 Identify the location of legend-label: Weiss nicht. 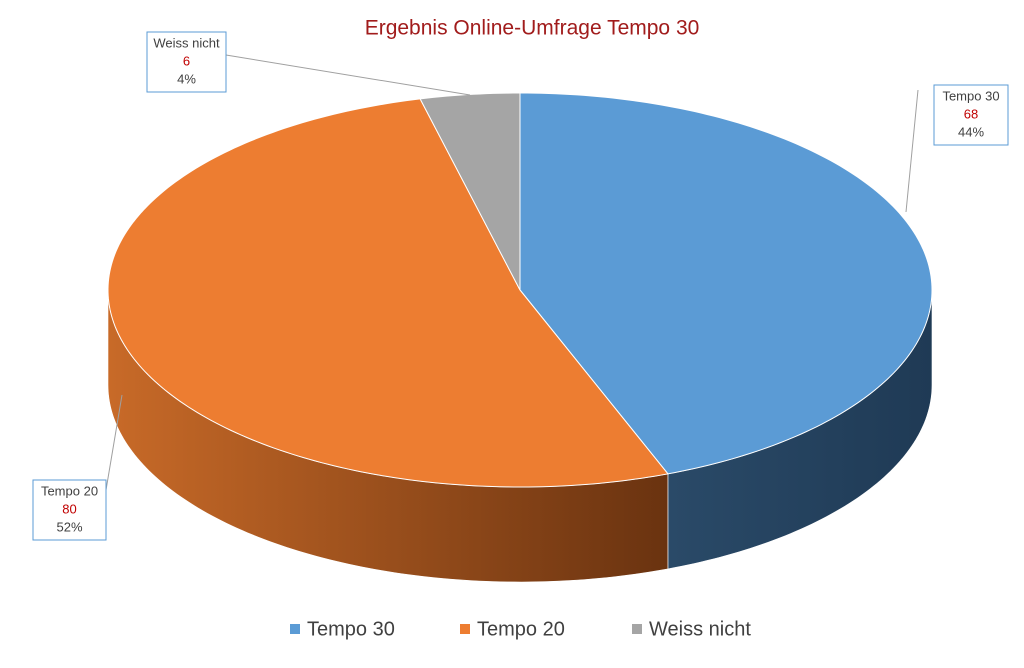
(700, 629).